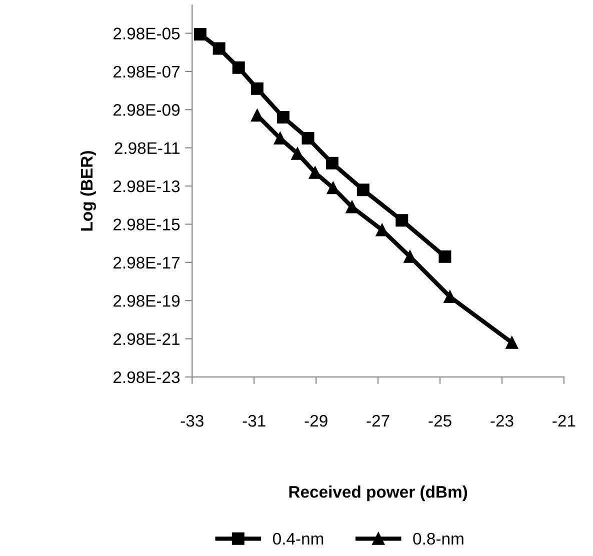 The image size is (593, 556). What do you see at coordinates (147, 300) in the screenshot?
I see `y-tick-label: 2.98E-19` at bounding box center [147, 300].